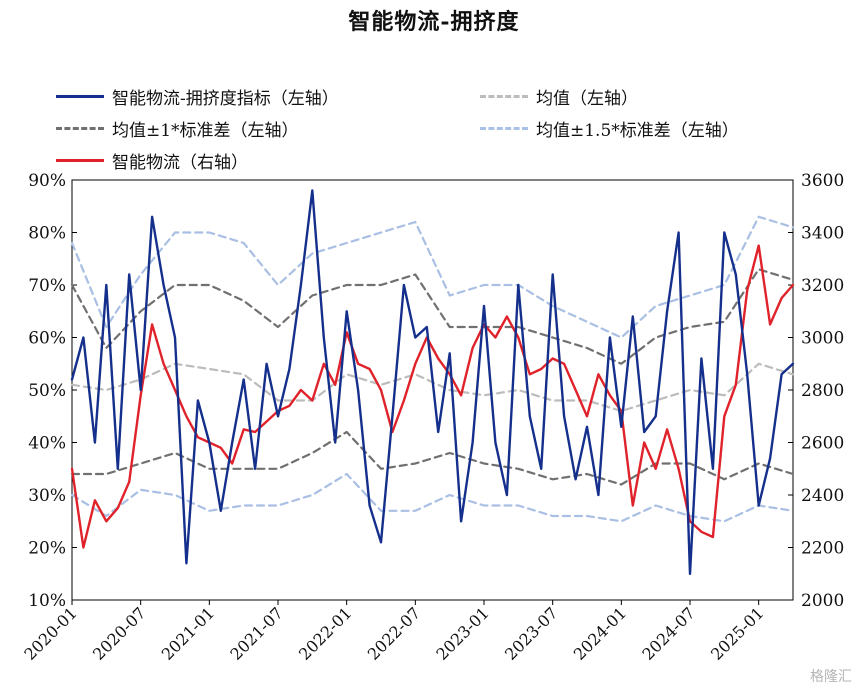 This screenshot has height=688, width=868. I want to click on x-tick-label: 2025-01, so click(737, 633).